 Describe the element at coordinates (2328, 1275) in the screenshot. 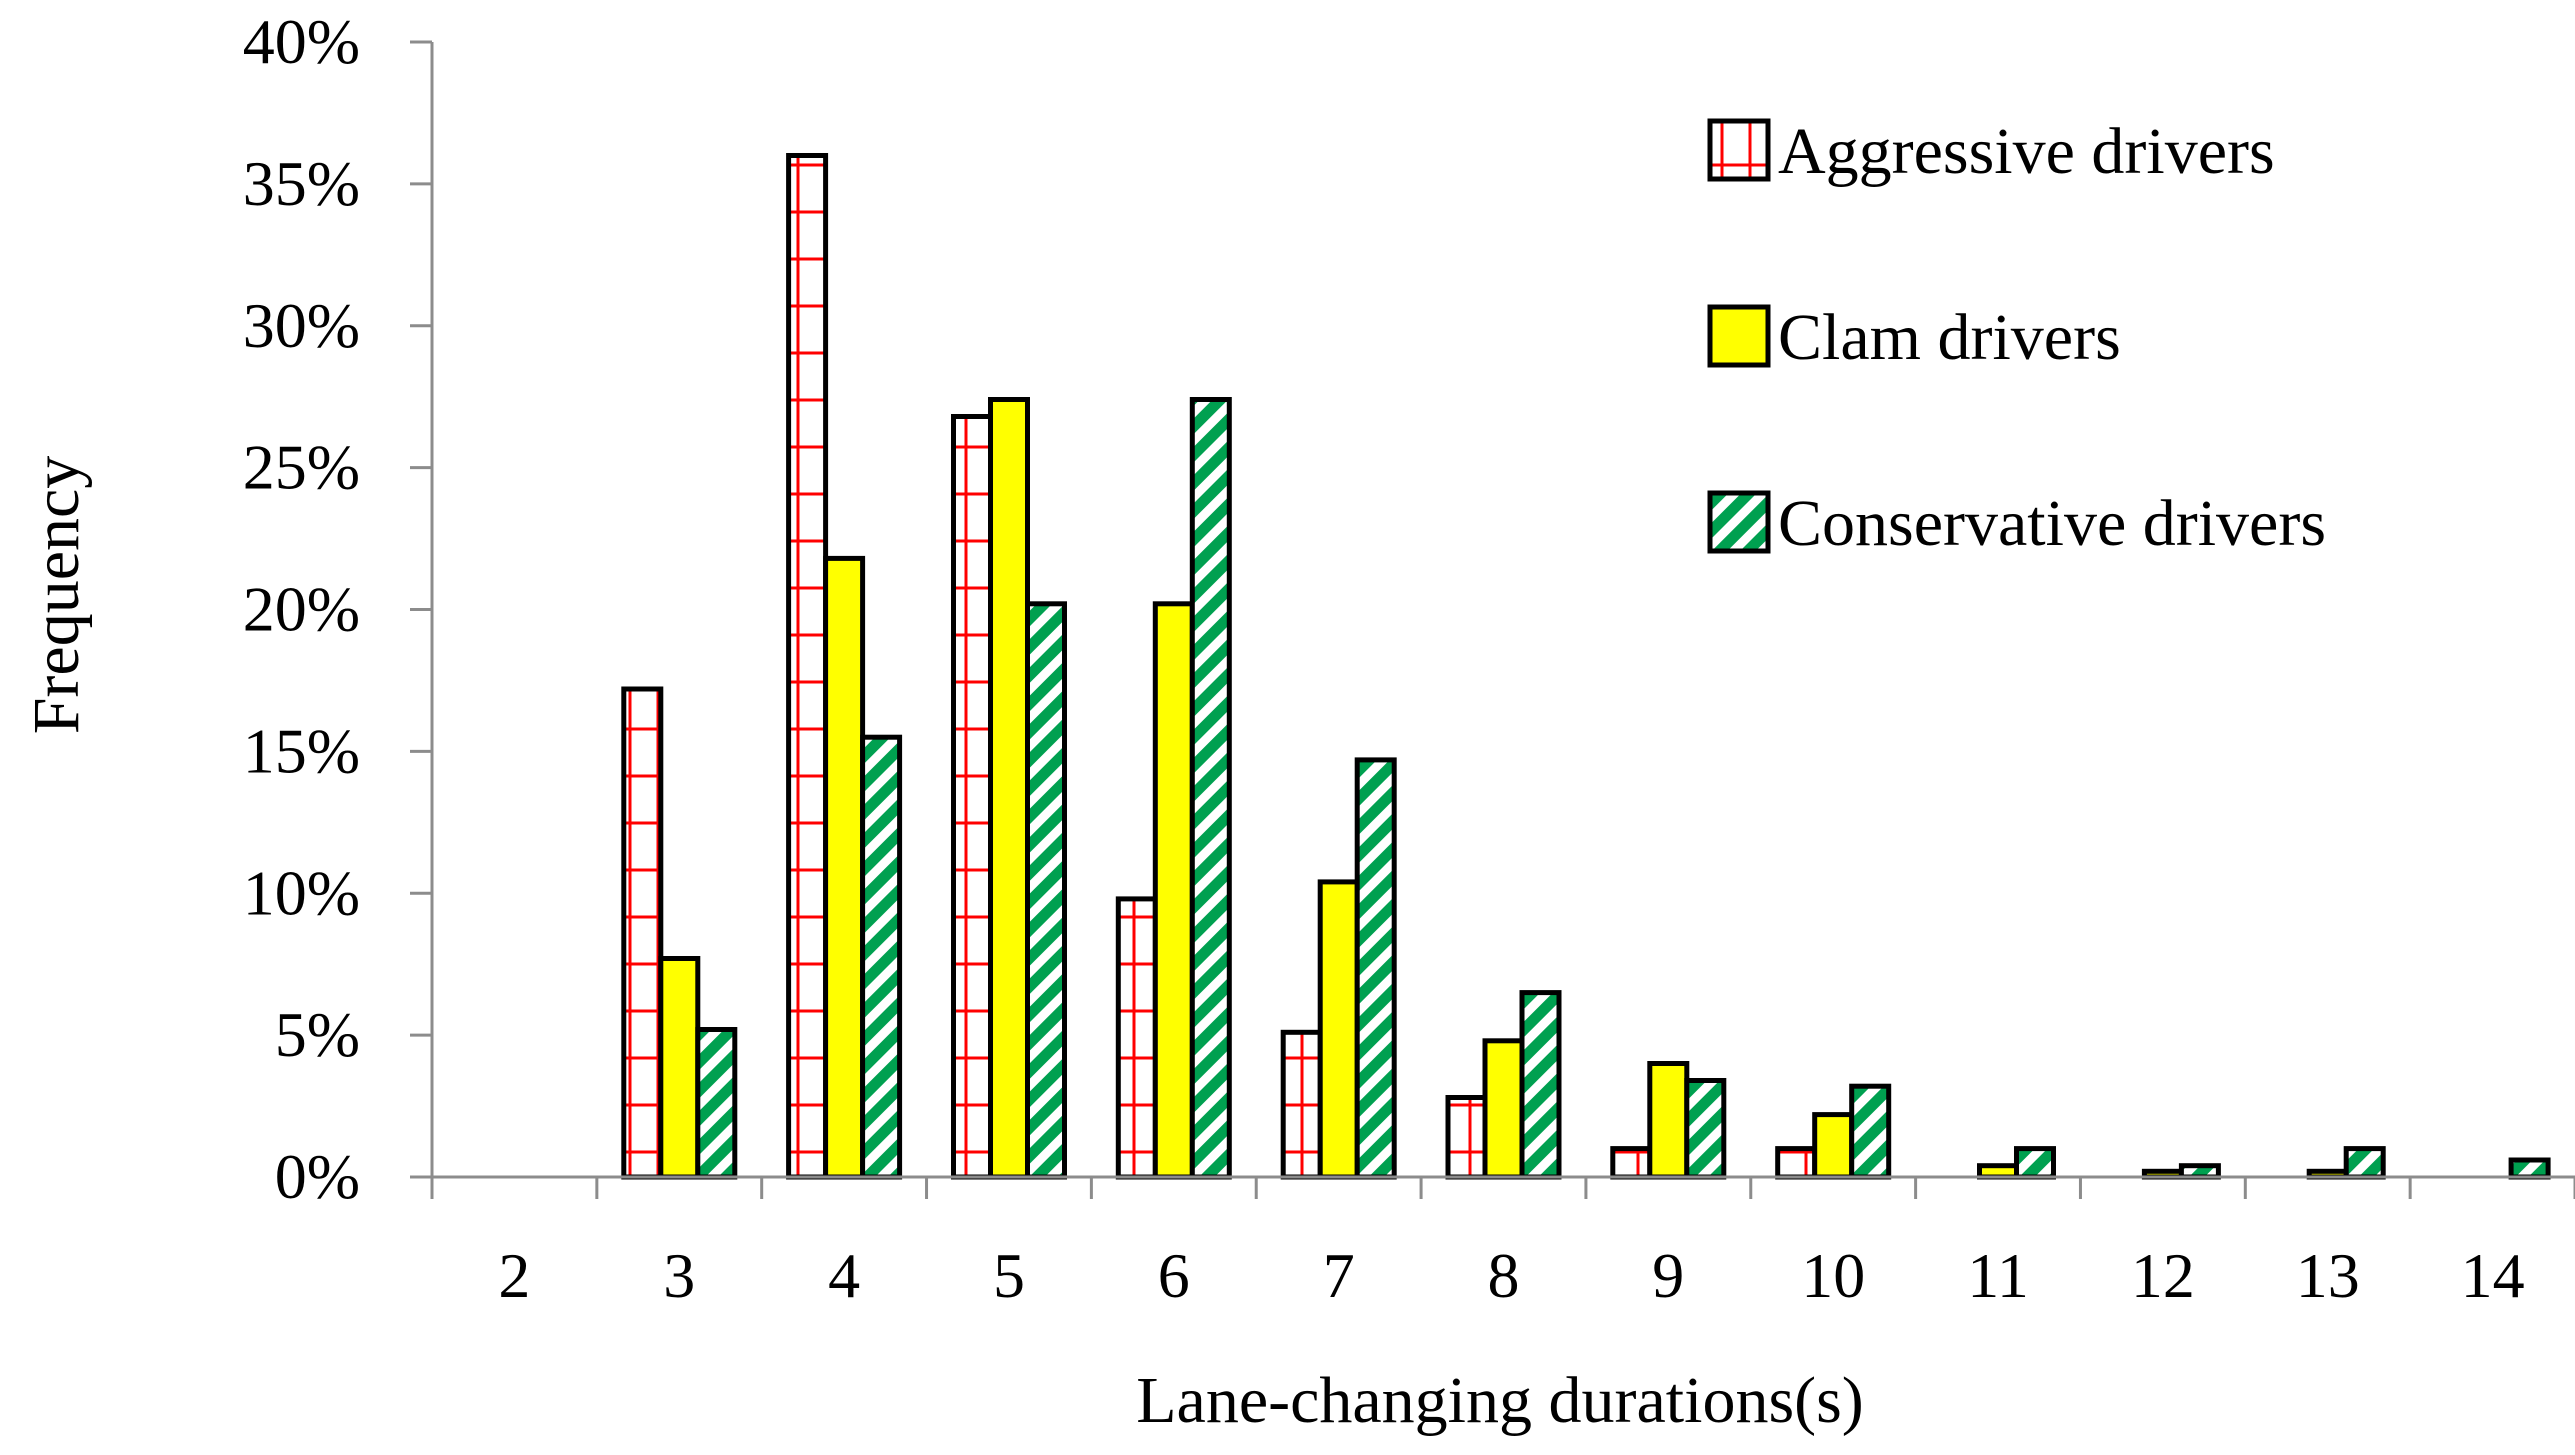

I see `x-tick-label: 13` at that location.